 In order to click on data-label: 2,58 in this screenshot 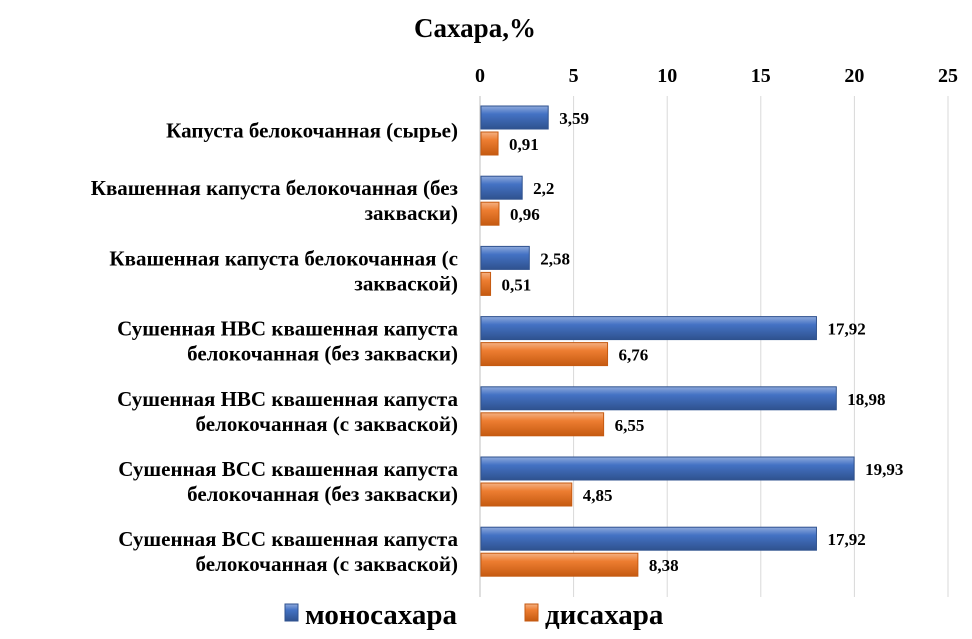, I will do `click(555, 258)`.